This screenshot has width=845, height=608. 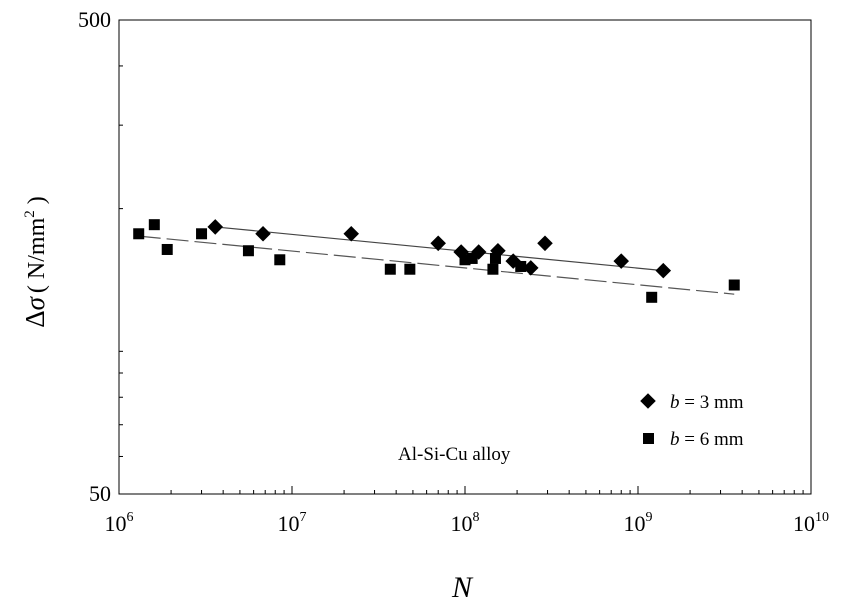 I want to click on legend-label-b3: b = 3 mm, so click(x=707, y=402).